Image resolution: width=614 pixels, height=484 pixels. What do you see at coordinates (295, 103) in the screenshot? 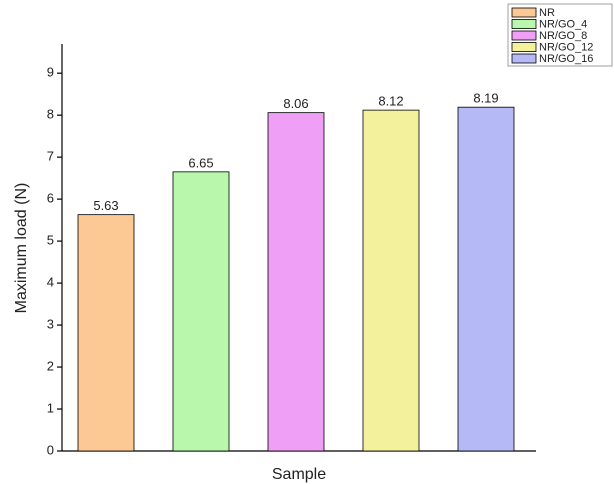
I see `data-label: 8.06` at bounding box center [295, 103].